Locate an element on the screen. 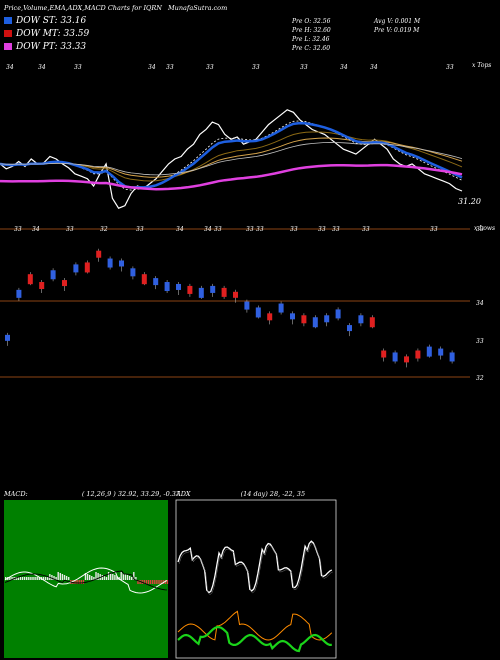 This screenshot has height=660, width=500. adx-header: ADX (14 day) 28, -22, 35 is located at coordinates (240, 494).